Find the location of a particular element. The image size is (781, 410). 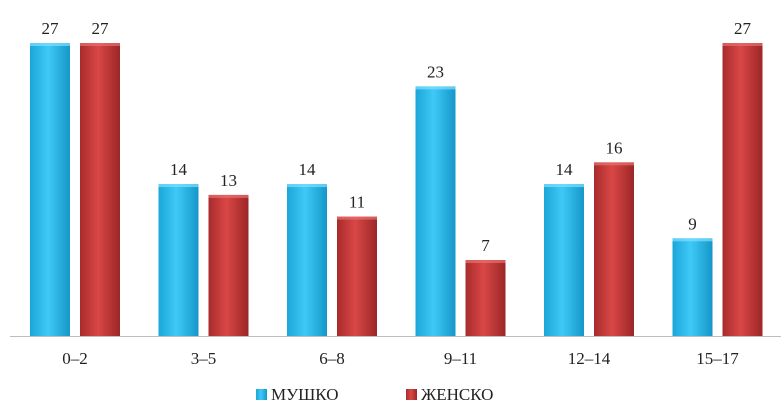

x-tick-label-2: 6–8 is located at coordinates (332, 358).